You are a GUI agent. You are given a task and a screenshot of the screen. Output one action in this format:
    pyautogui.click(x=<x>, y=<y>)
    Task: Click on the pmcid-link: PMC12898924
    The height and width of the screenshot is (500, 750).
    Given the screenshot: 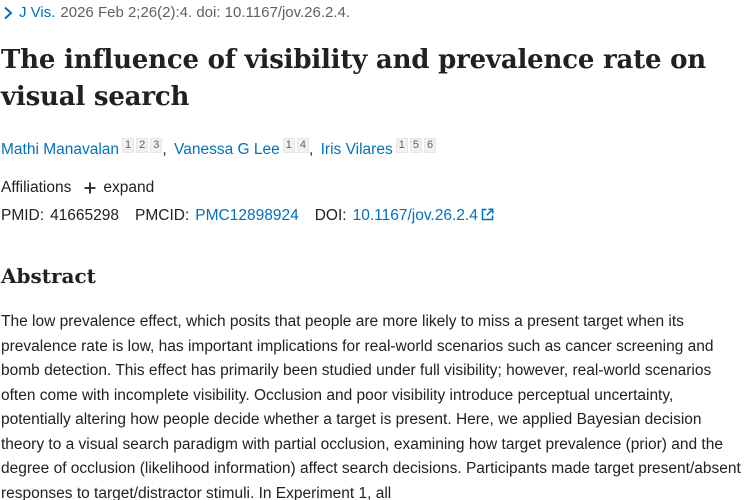 What is the action you would take?
    pyautogui.click(x=247, y=215)
    